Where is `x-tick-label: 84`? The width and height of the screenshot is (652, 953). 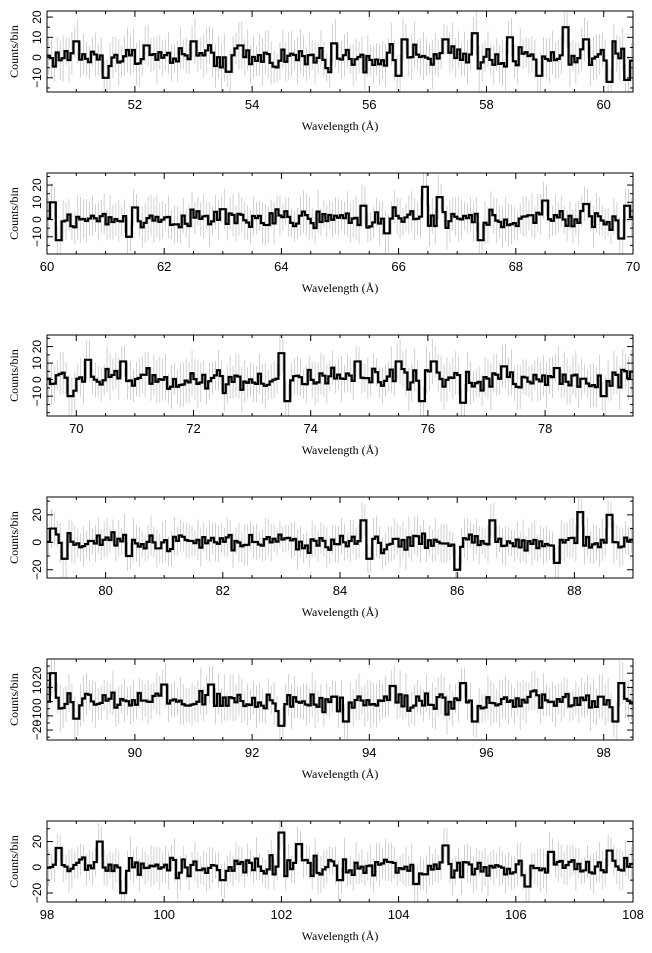
x-tick-label: 84 is located at coordinates (340, 590).